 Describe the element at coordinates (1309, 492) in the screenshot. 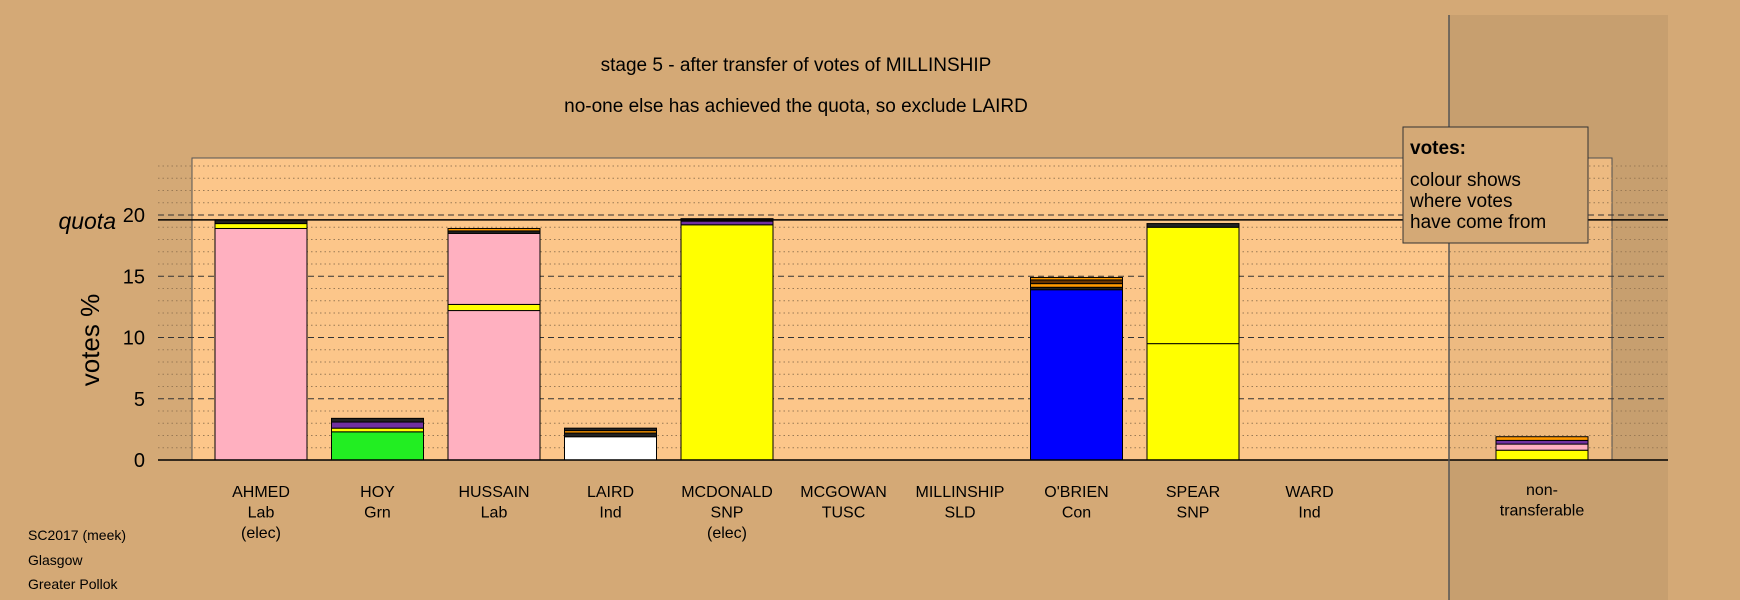

I see `category-name-label: WARD` at that location.